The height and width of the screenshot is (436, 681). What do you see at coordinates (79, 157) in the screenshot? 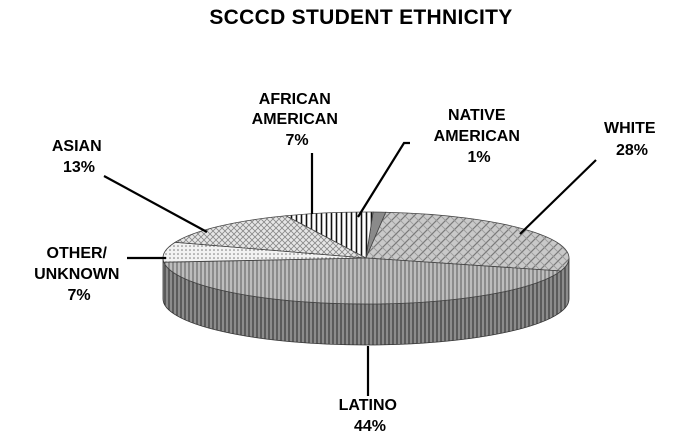
I see `label-asian: ASIAN 13%` at bounding box center [79, 157].